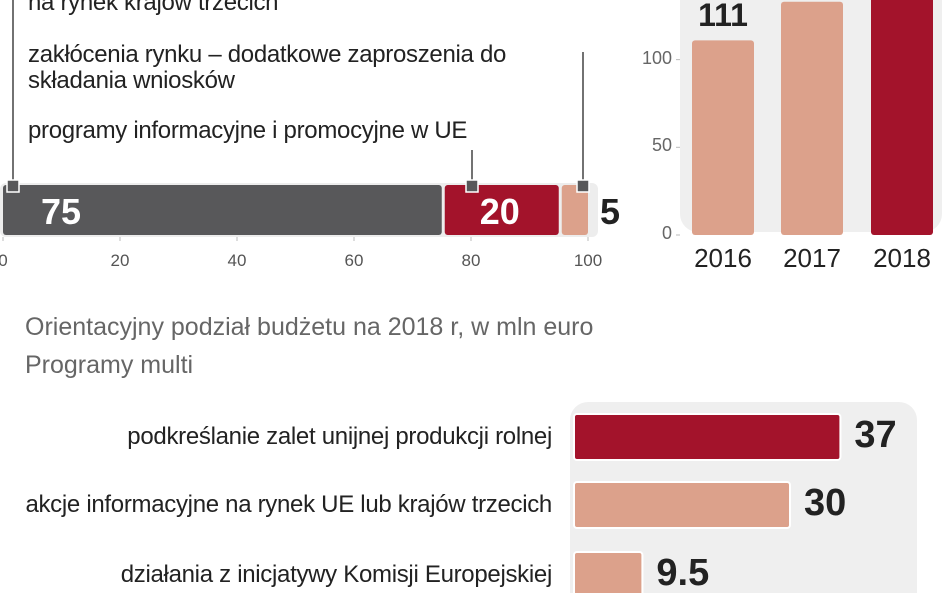 The height and width of the screenshot is (595, 948). I want to click on value-label: 20, so click(499, 211).